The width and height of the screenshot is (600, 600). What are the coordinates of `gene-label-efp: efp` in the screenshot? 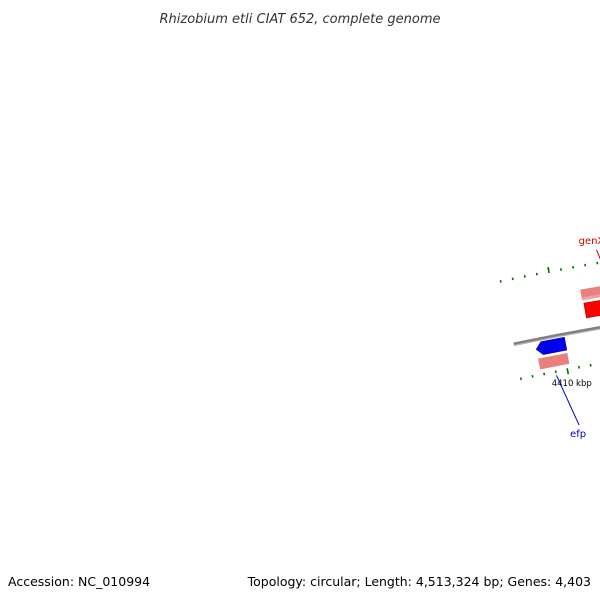 It's located at (578, 434).